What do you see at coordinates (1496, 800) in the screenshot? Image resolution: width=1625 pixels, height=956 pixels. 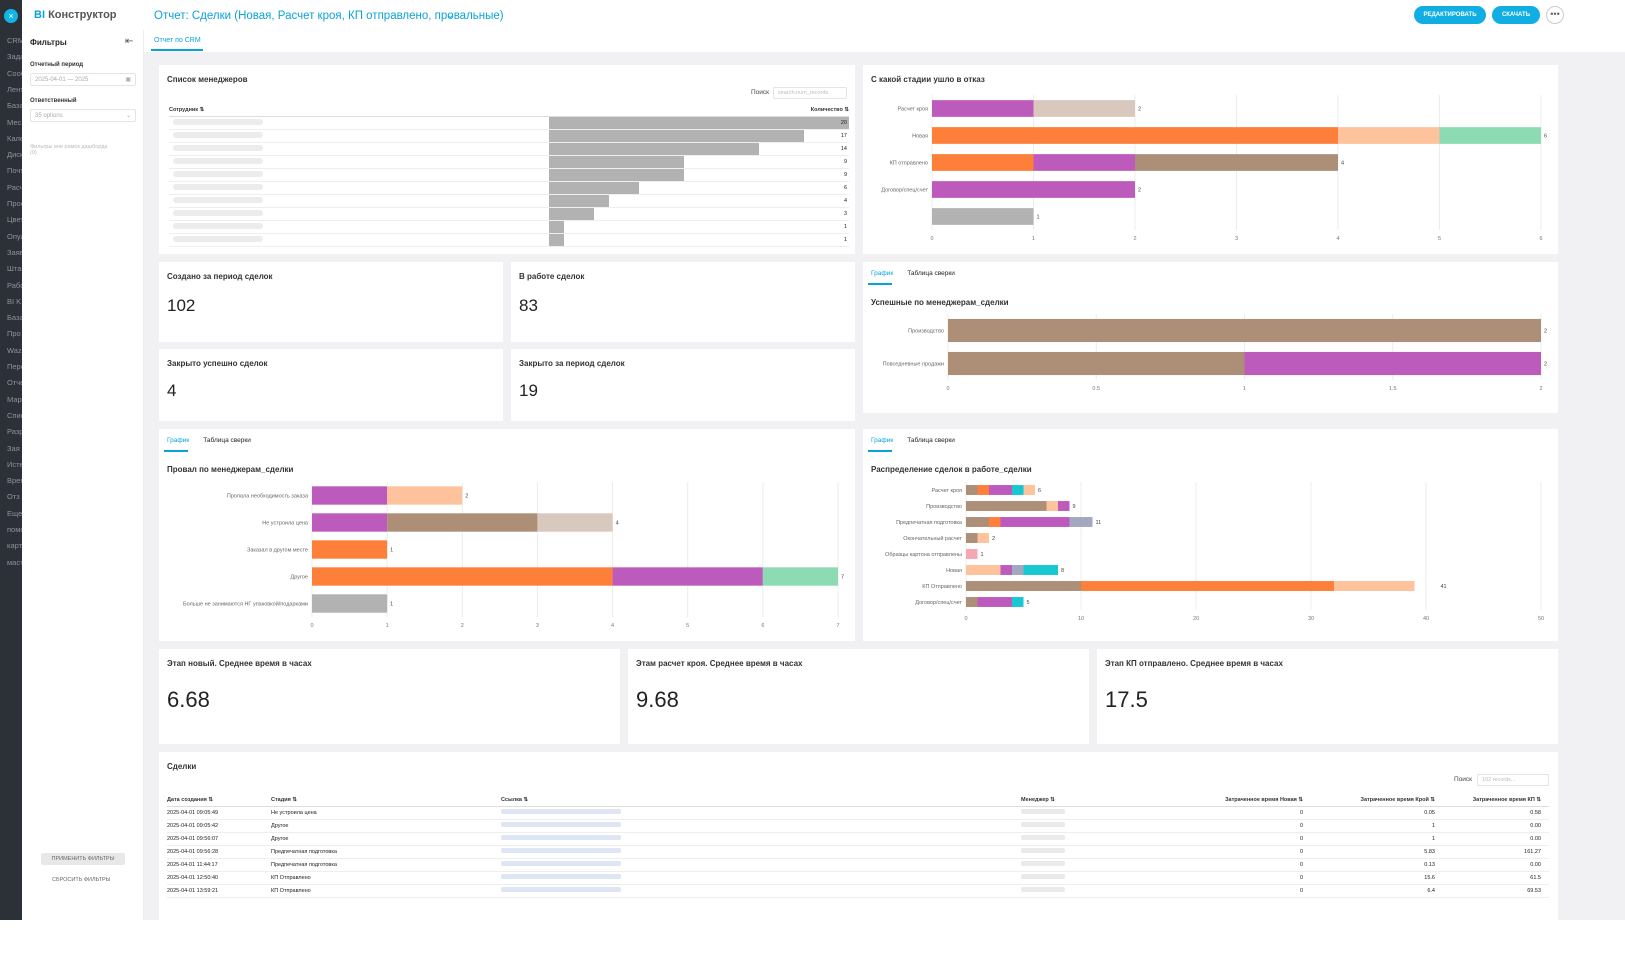 I see `deals-col-header: Затраченное время КП ⇅` at bounding box center [1496, 800].